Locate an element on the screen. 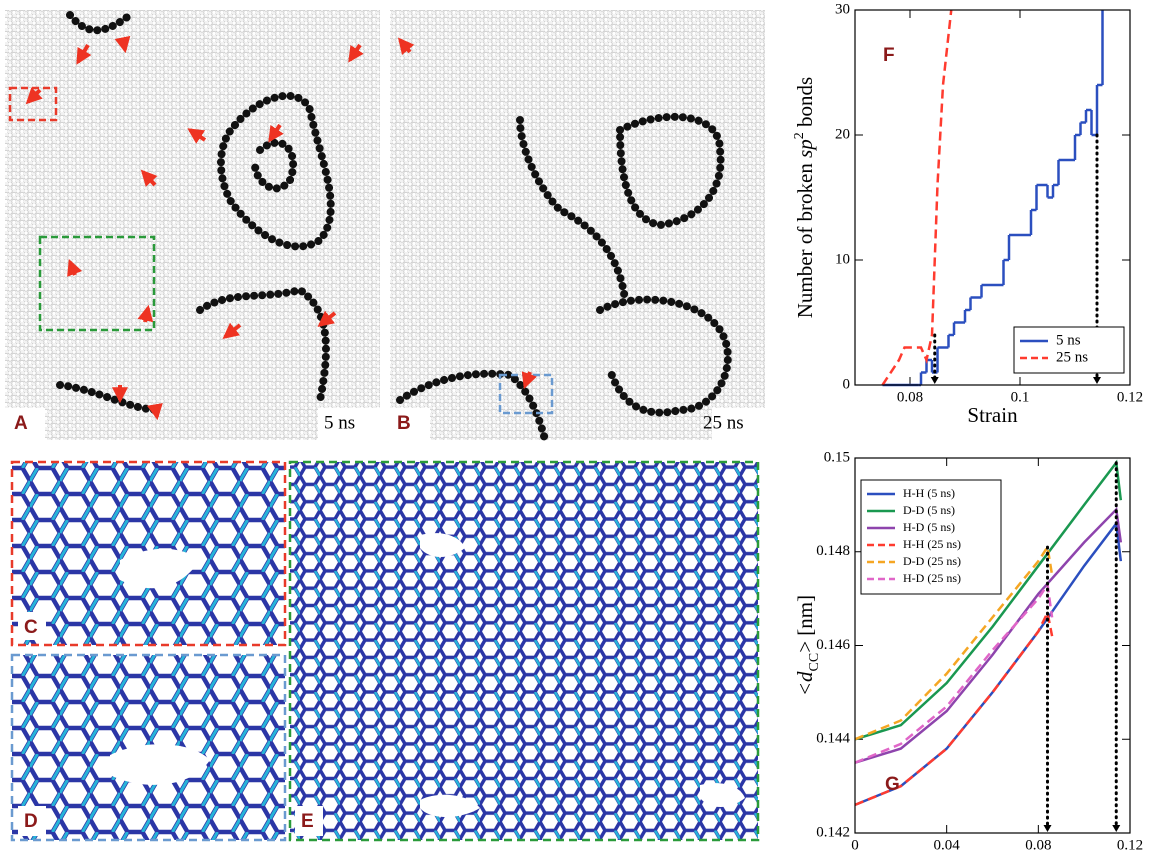 This screenshot has width=1152, height=858. legend-label: D-D (25 ns) is located at coordinates (932, 561).